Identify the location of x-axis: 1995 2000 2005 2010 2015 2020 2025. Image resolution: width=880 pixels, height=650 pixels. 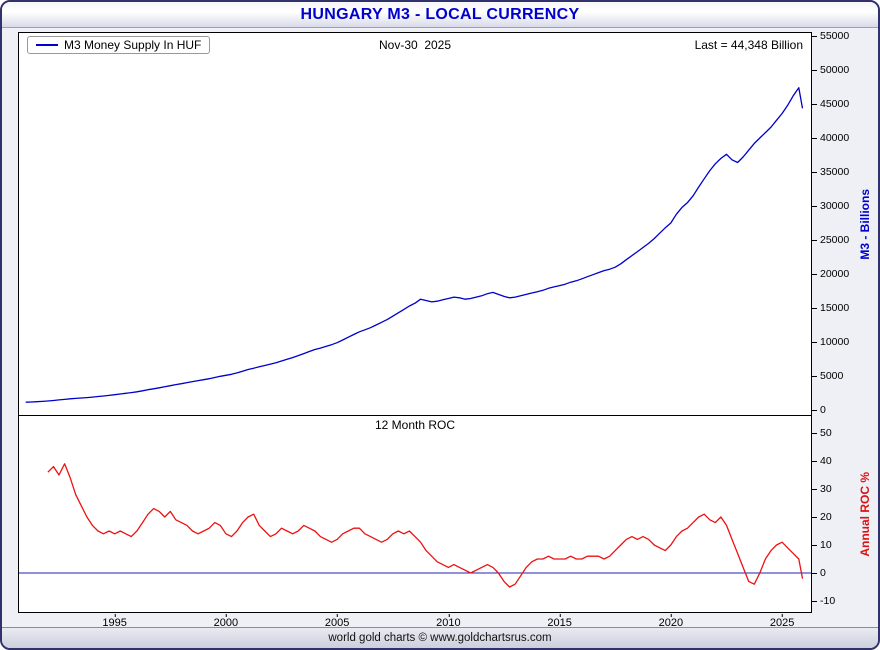
(448, 621).